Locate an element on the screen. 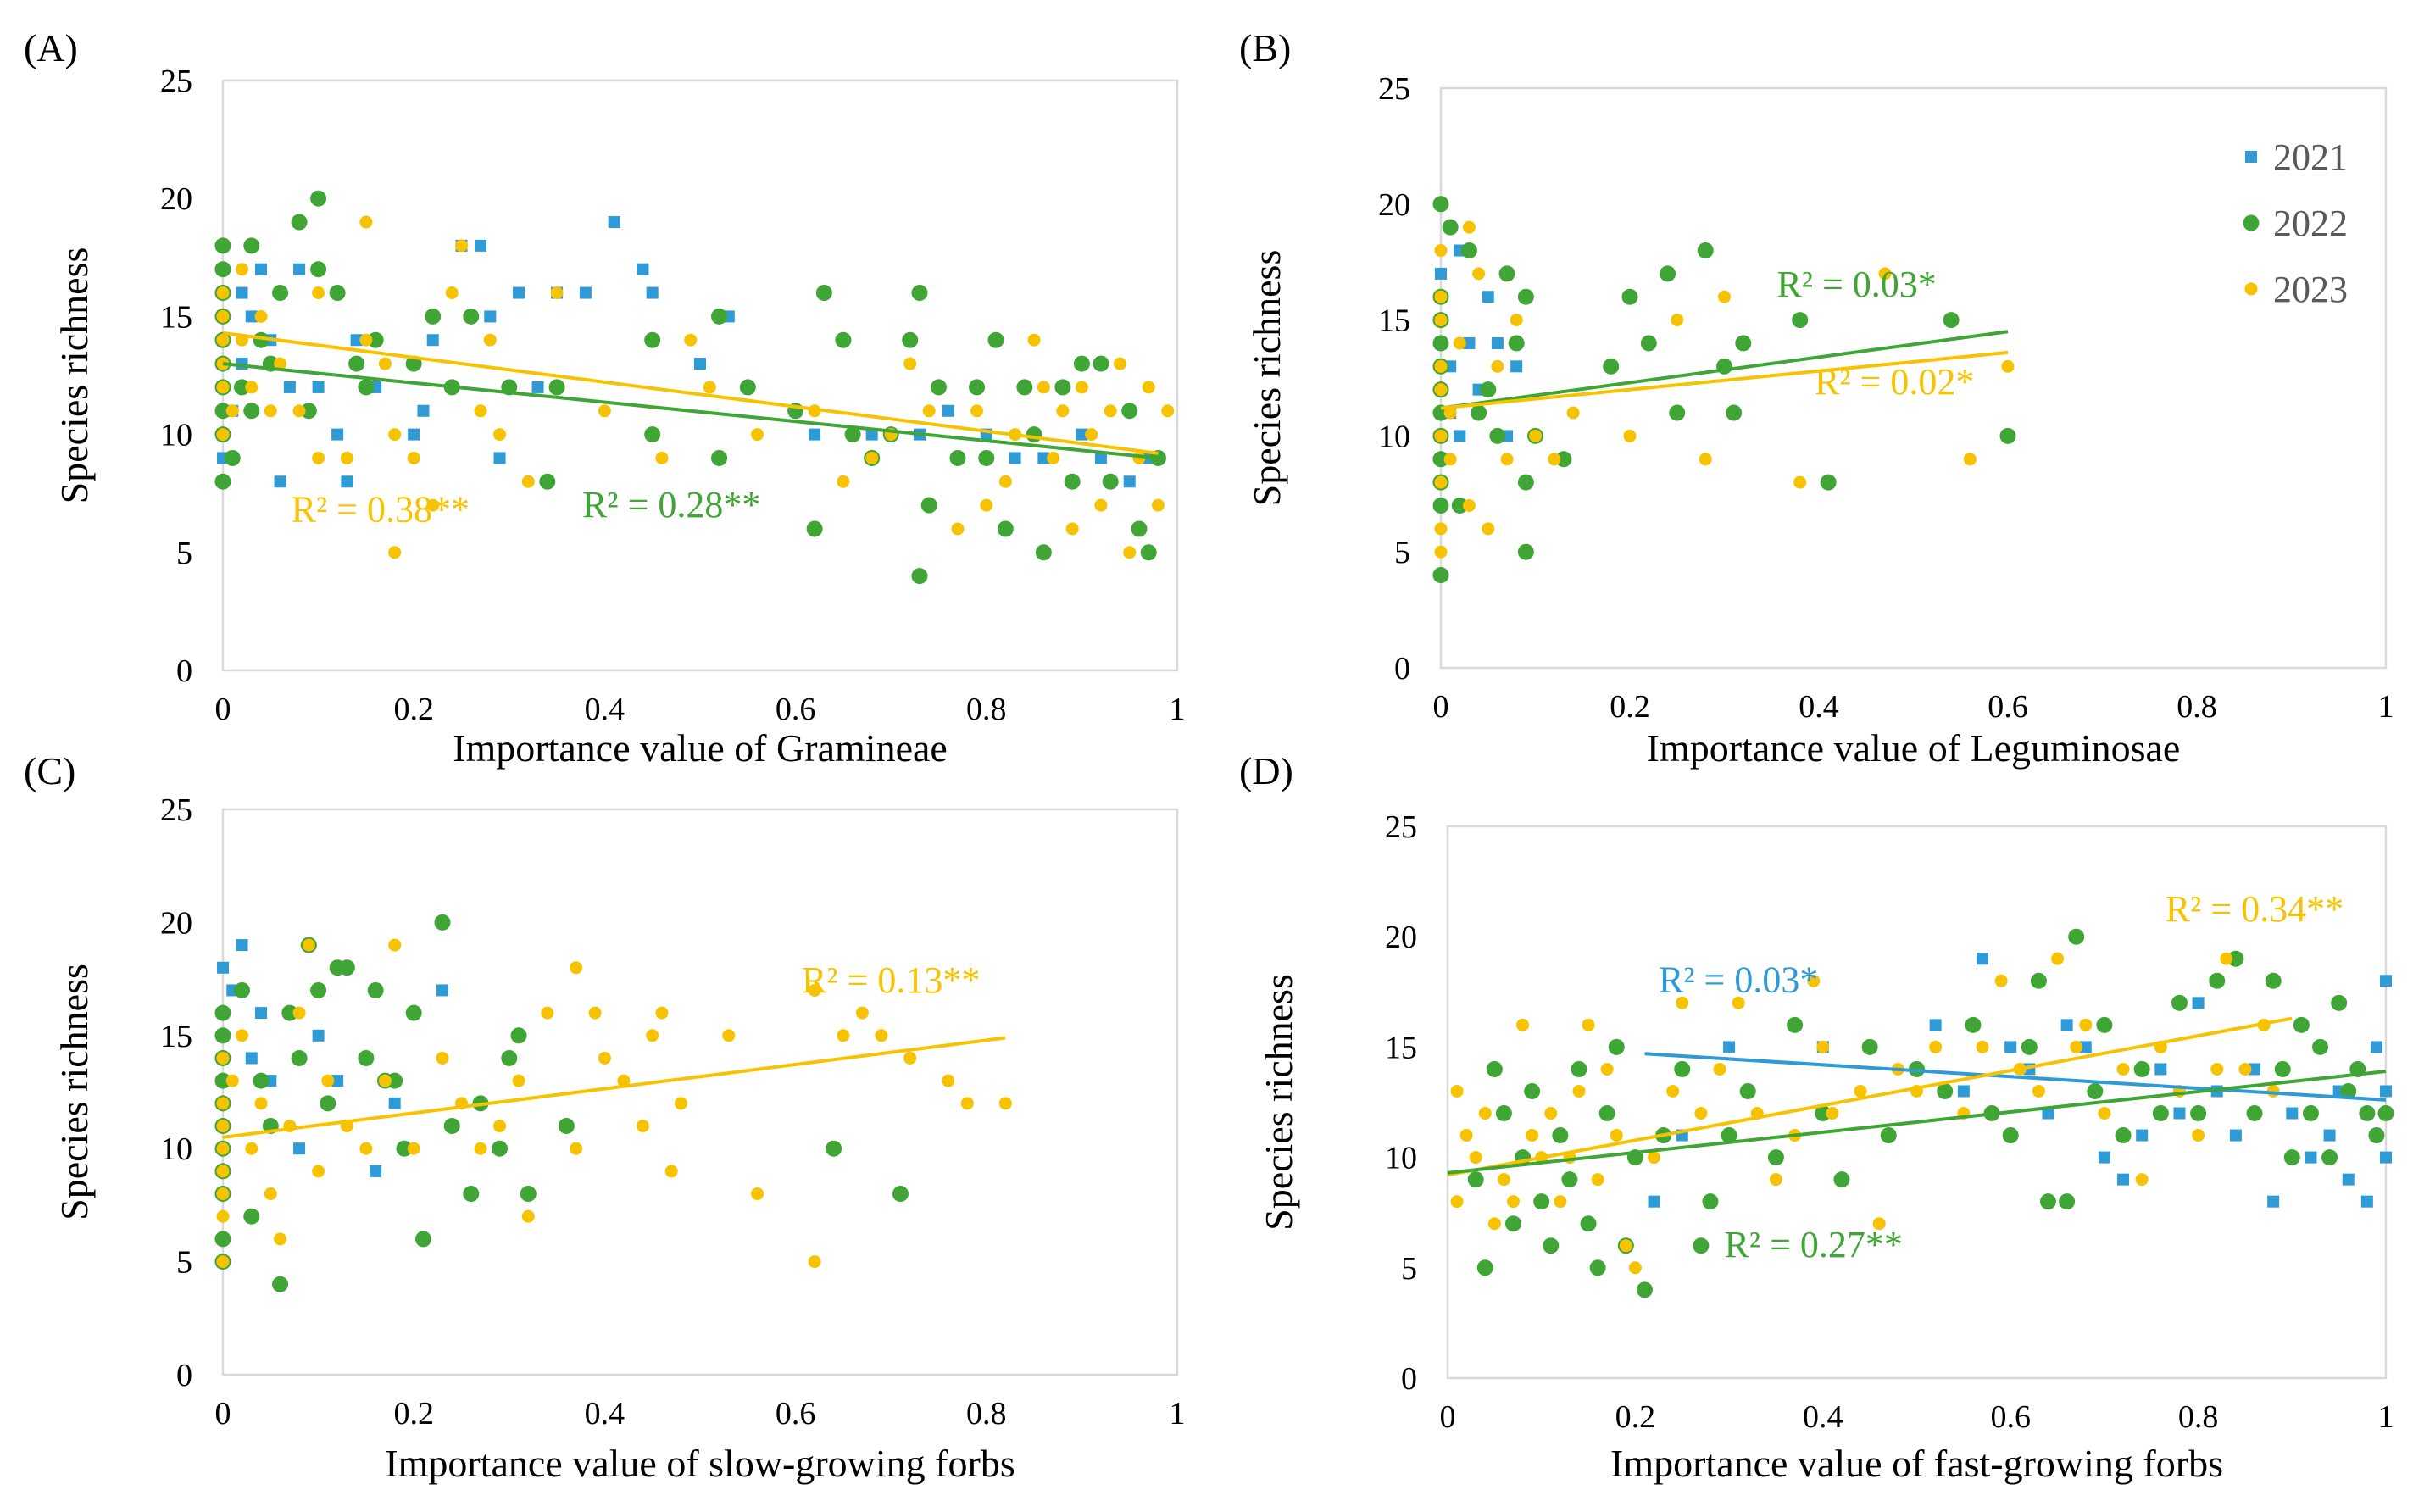 This screenshot has height=1512, width=2413. y-tick-label: 20 is located at coordinates (176, 199).